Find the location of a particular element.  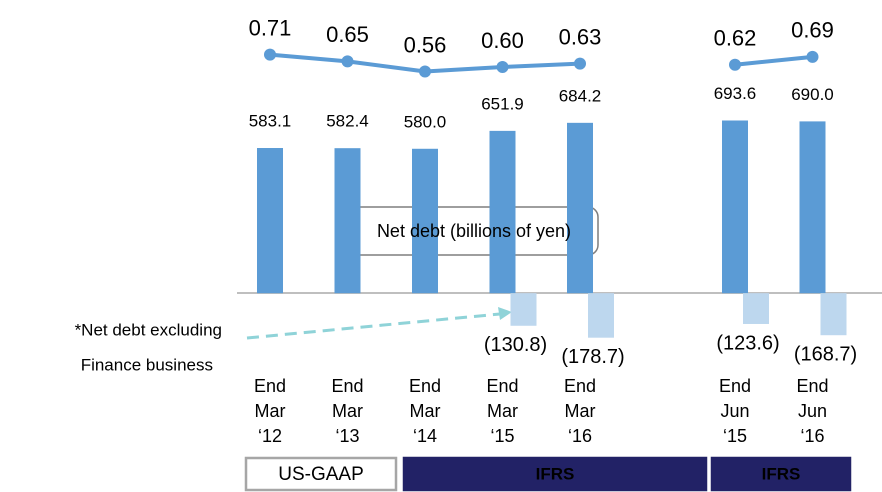

x-tick-label: ‘12 is located at coordinates (270, 436).